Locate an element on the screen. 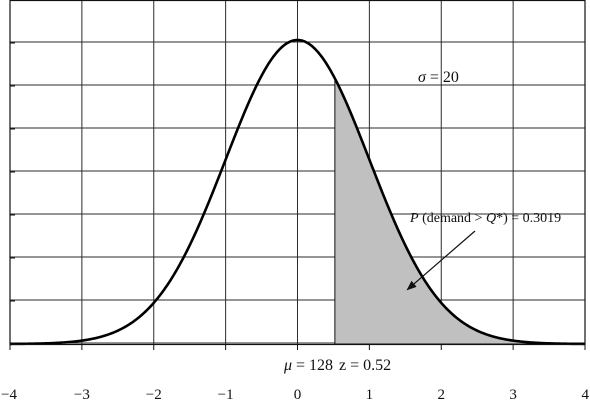 This screenshot has height=404, width=590. sigma-symbol: σ is located at coordinates (422, 77).